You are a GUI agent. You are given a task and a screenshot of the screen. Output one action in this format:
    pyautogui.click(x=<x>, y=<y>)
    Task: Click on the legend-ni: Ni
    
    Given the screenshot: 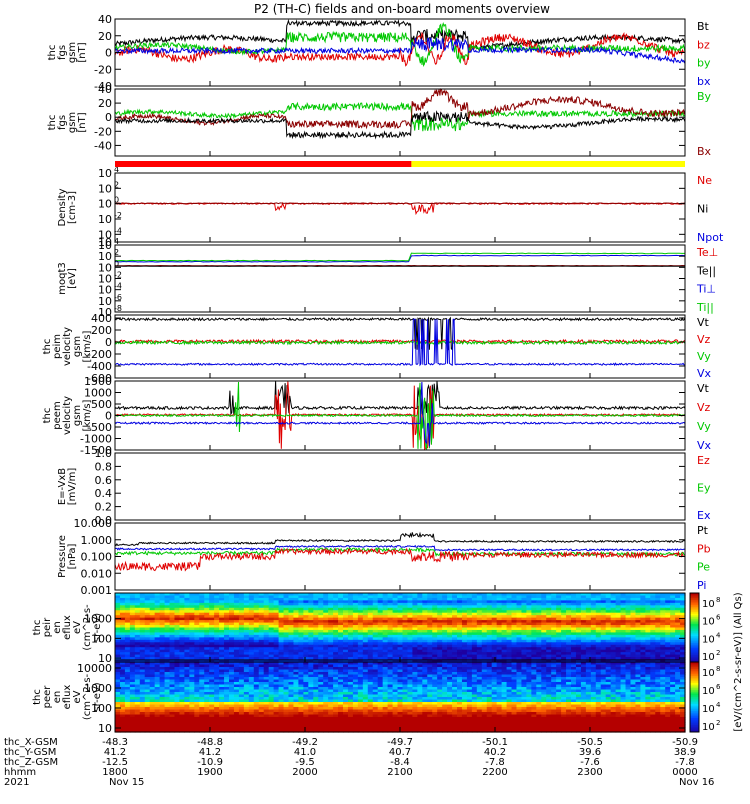 What is the action you would take?
    pyautogui.click(x=702, y=209)
    